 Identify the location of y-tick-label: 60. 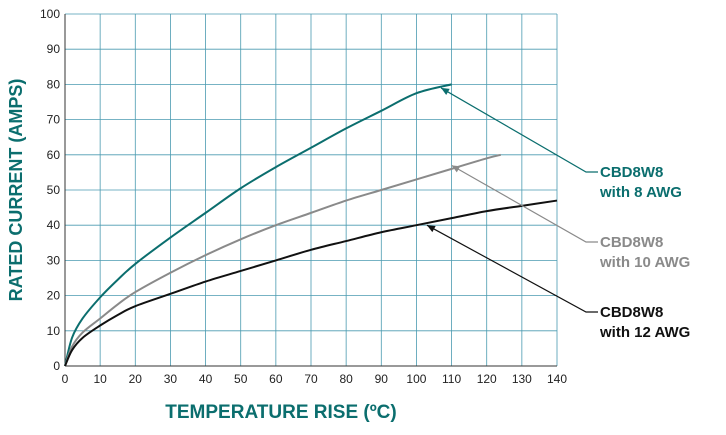
(54, 155).